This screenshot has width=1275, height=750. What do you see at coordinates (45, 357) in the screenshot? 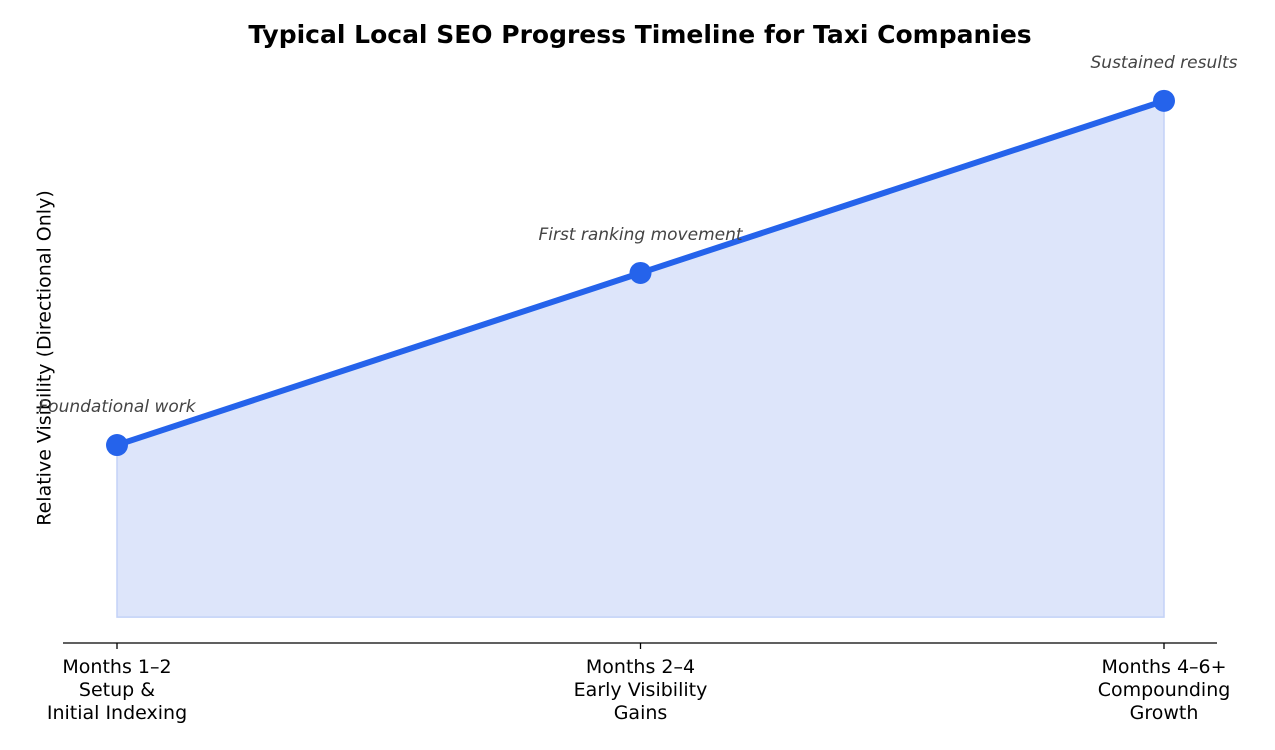
I see `y-axis-label: Relative Visibility (Directional Only)` at bounding box center [45, 357].